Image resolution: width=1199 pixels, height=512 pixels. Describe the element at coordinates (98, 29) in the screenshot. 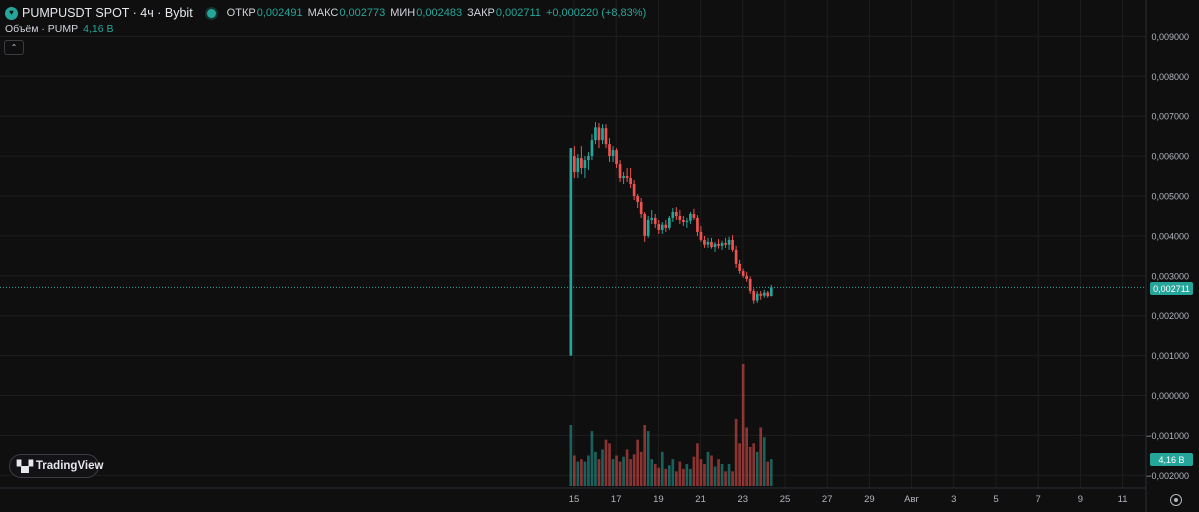

I see `volume-value: 4,16 B` at that location.